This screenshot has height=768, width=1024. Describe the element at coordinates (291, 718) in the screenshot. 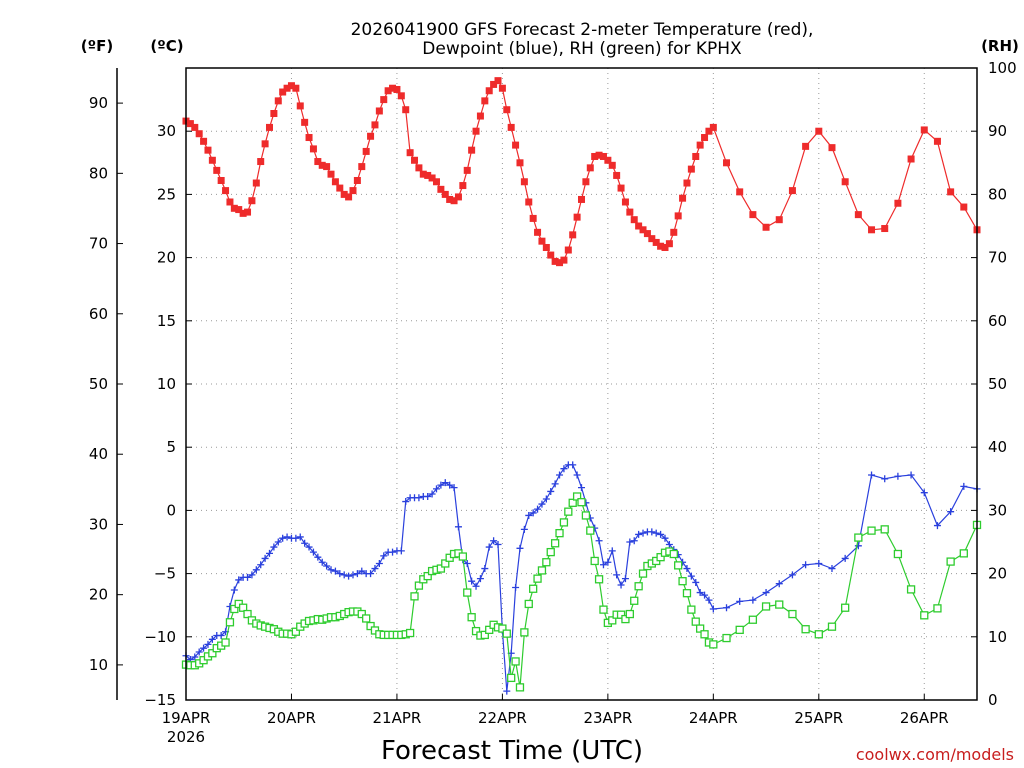

I see `x-tick-label: 20APR` at that location.